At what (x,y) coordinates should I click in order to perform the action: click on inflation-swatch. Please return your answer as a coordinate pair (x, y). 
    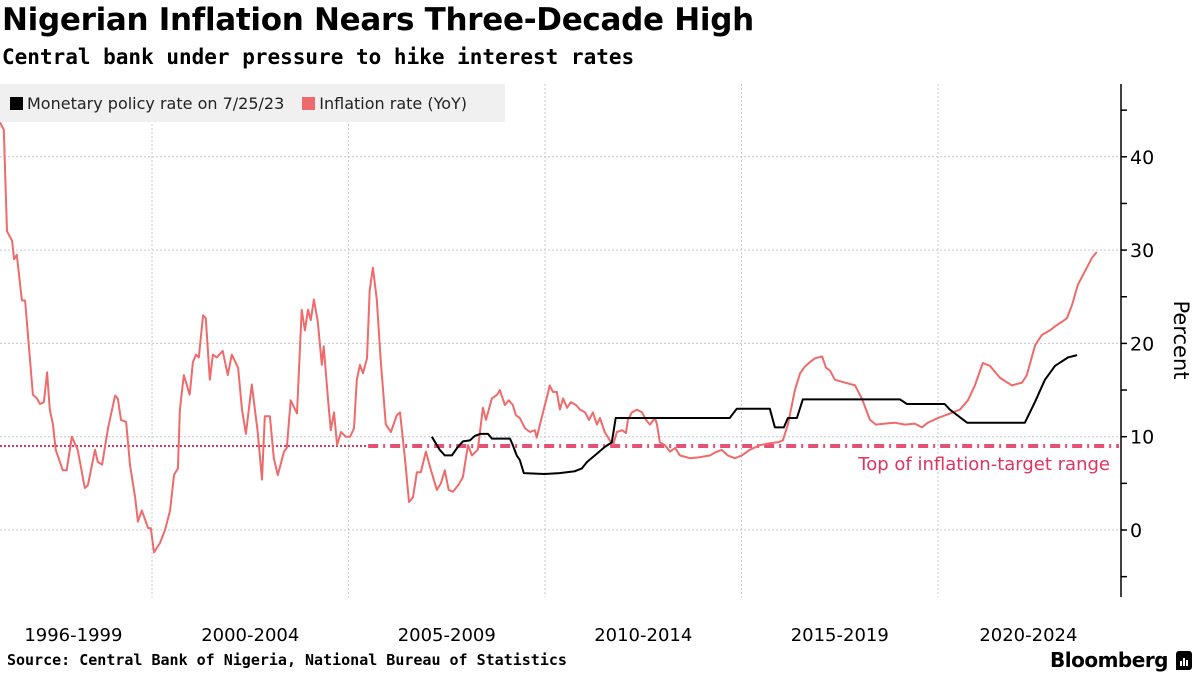
    Looking at the image, I should click on (309, 103).